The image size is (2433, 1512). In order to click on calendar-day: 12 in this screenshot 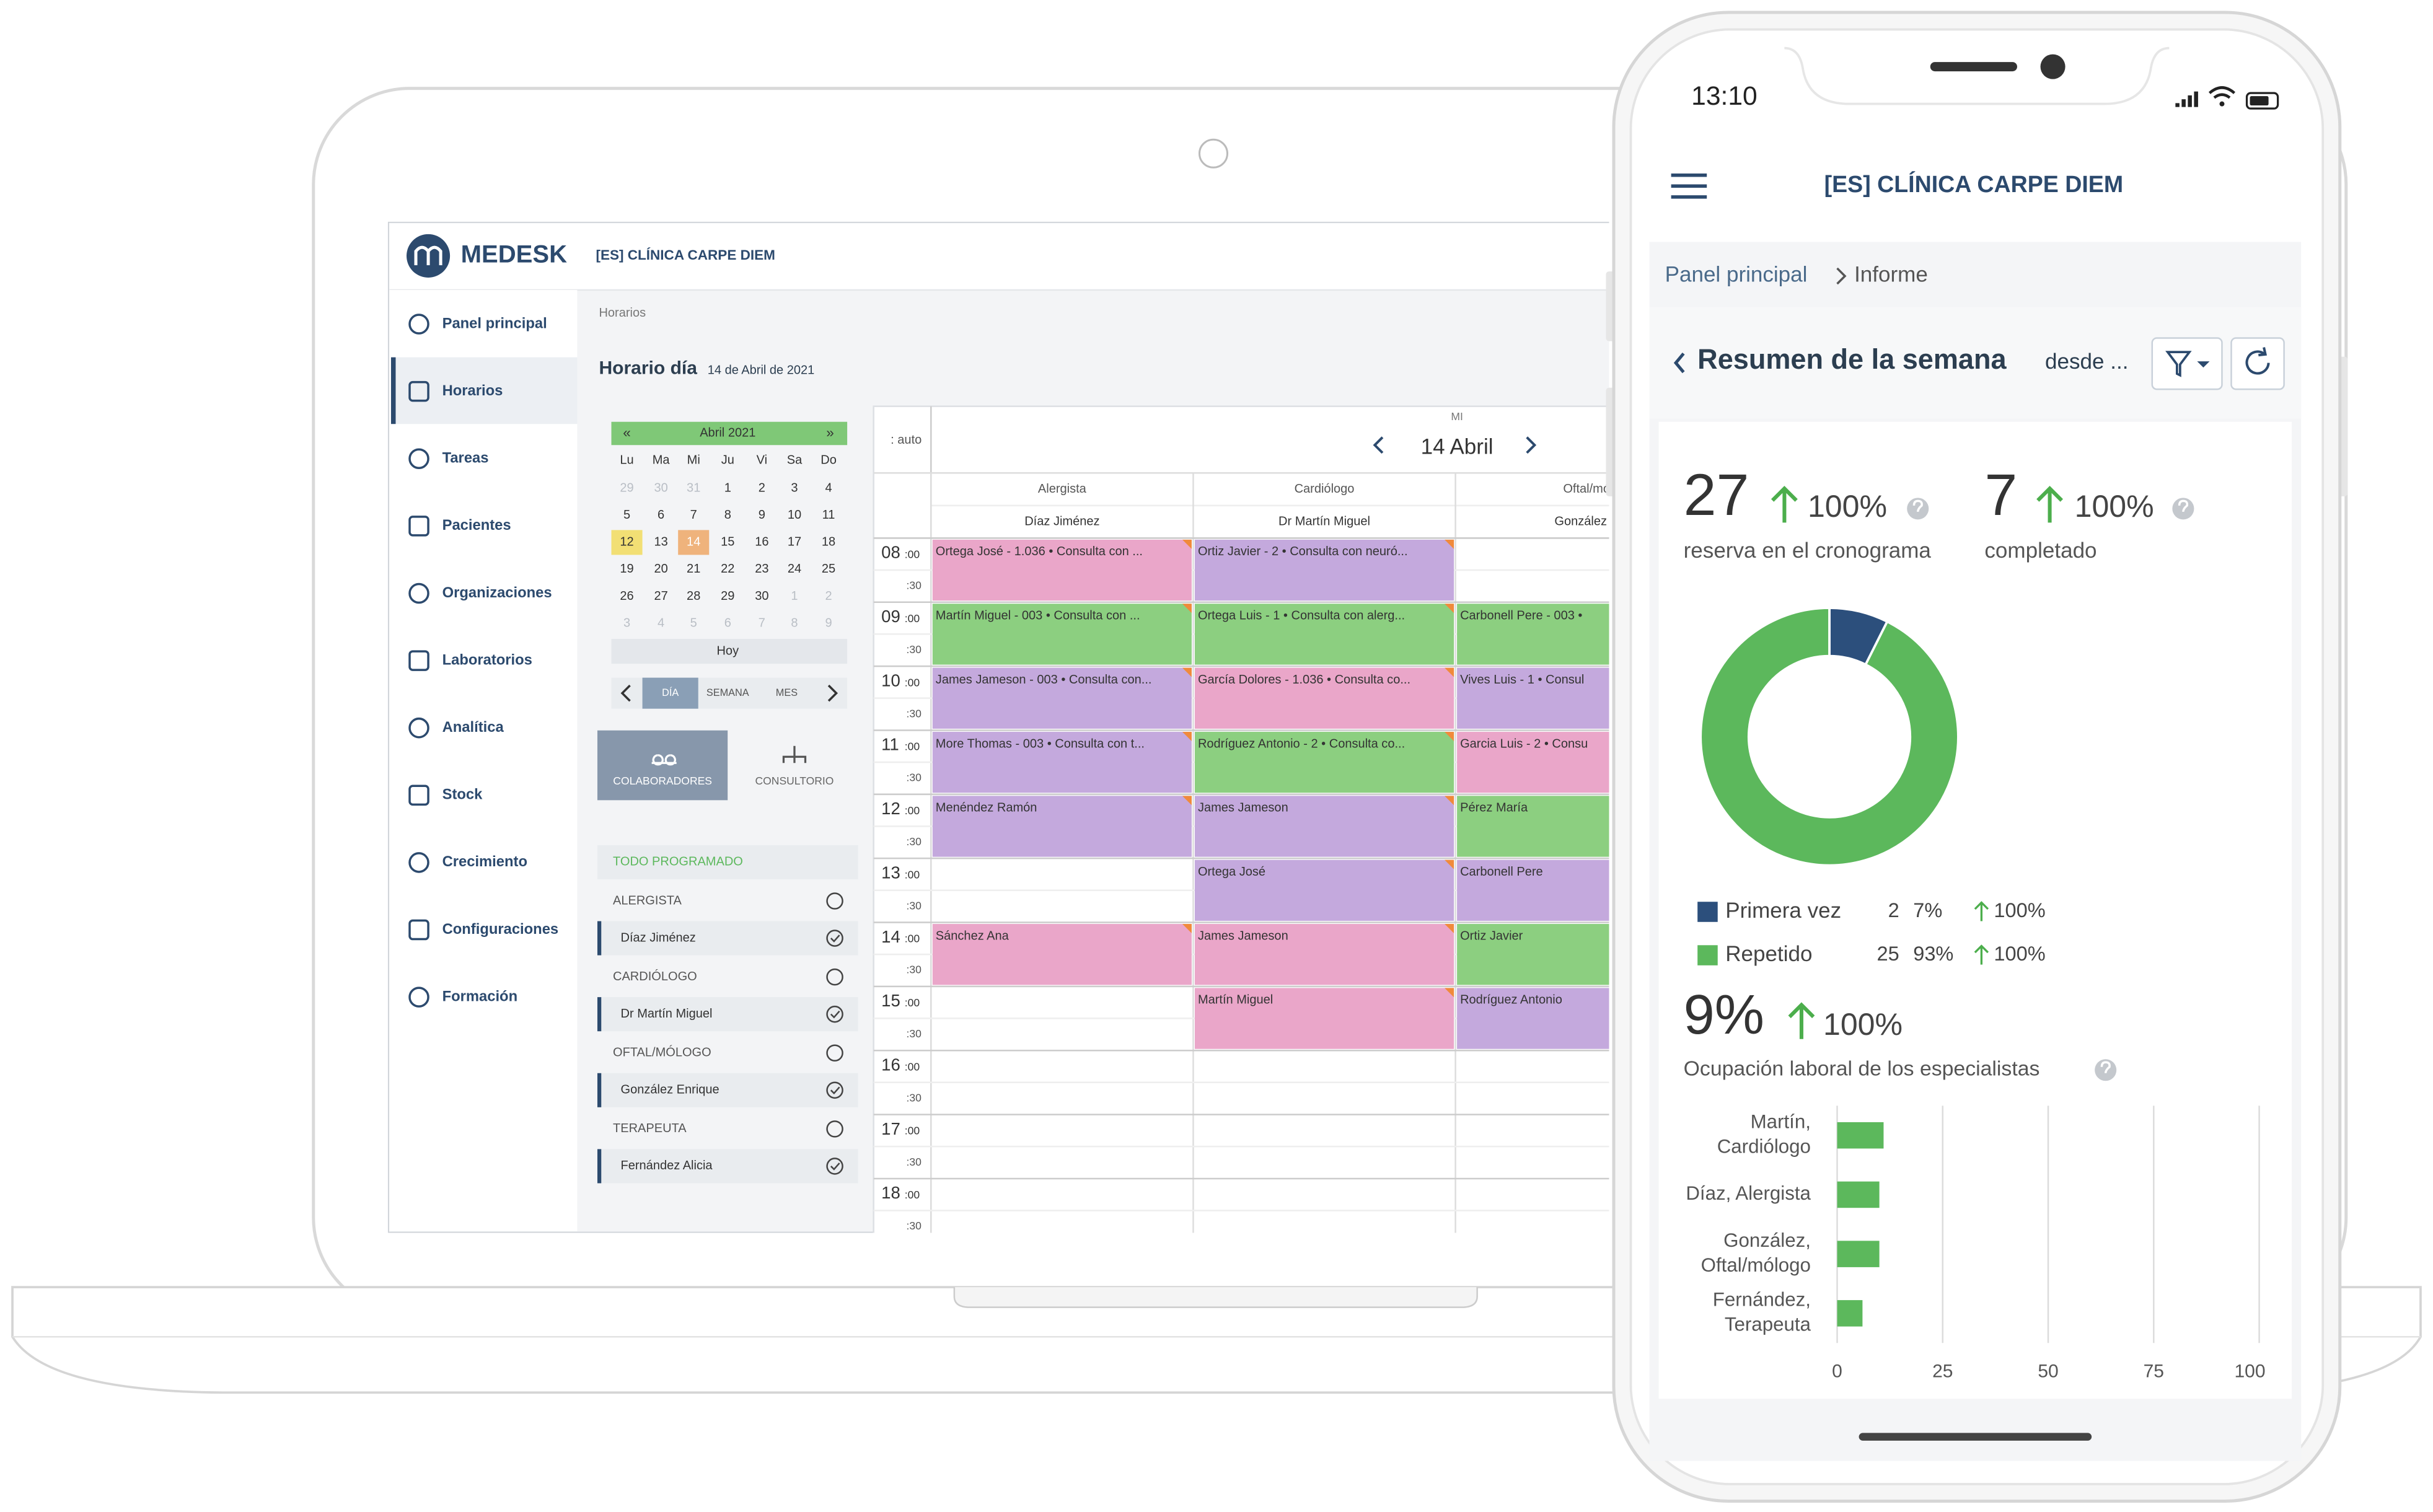, I will do `click(626, 542)`.